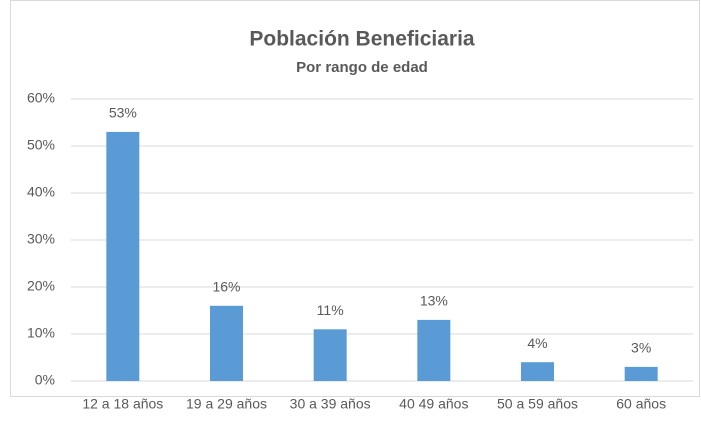 The image size is (701, 423). I want to click on x-tick-label: 50 a 59 años, so click(537, 404).